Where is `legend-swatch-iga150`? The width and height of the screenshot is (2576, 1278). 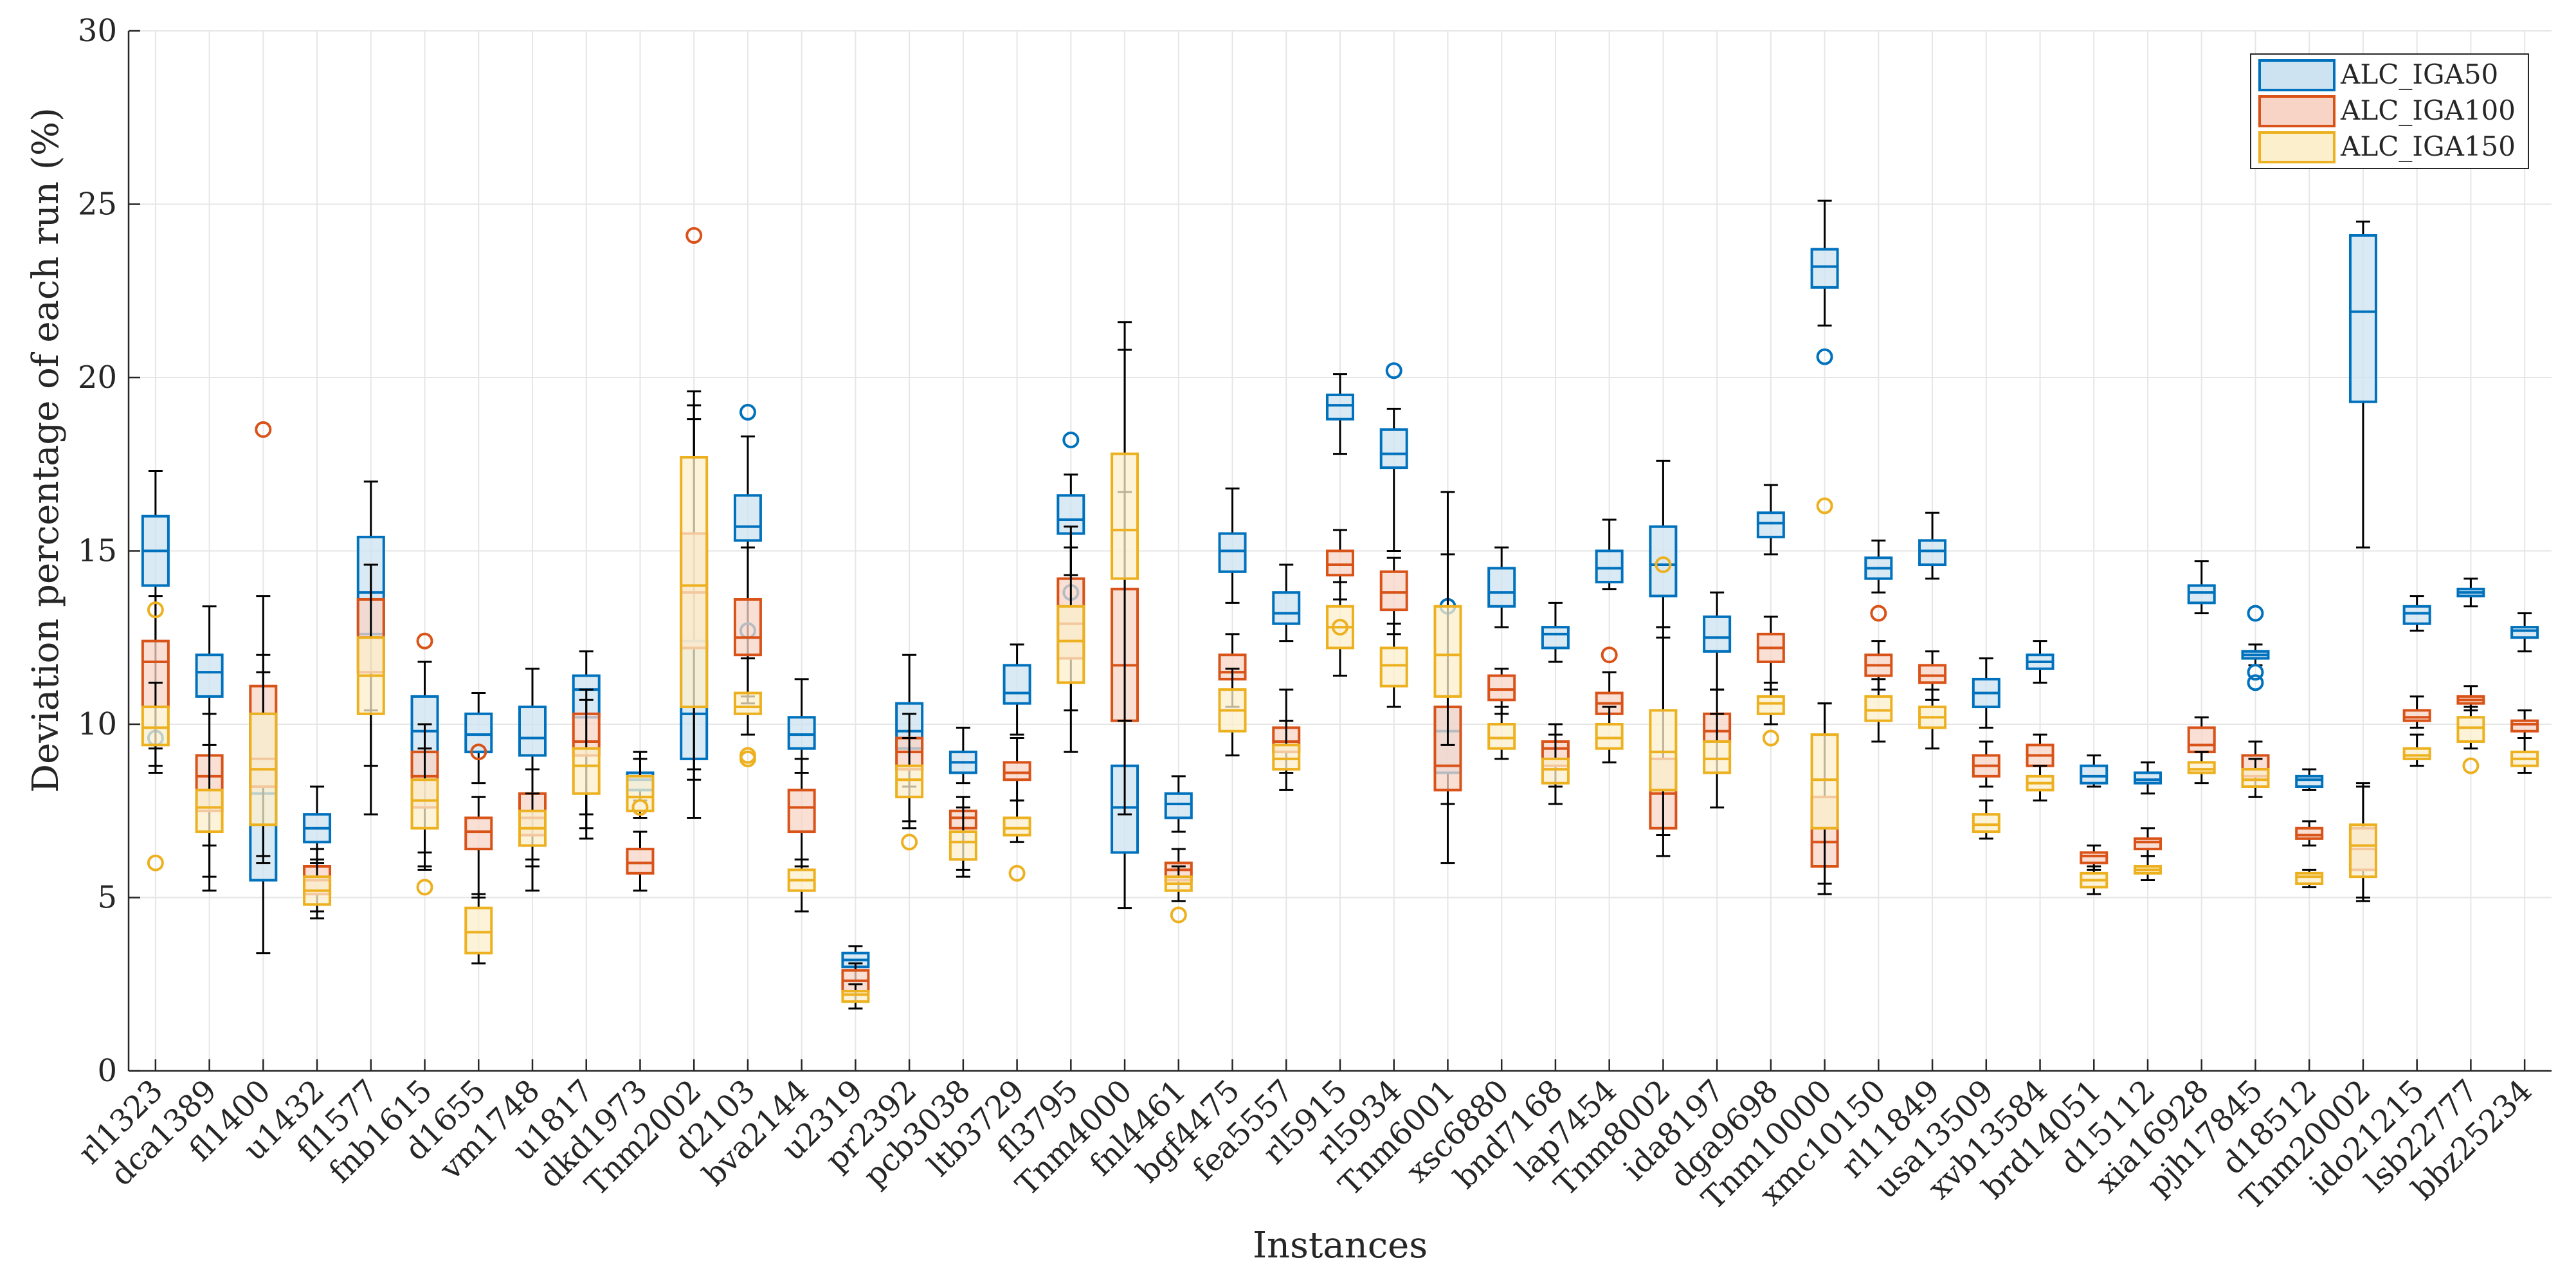
legend-swatch-iga150 is located at coordinates (2297, 147).